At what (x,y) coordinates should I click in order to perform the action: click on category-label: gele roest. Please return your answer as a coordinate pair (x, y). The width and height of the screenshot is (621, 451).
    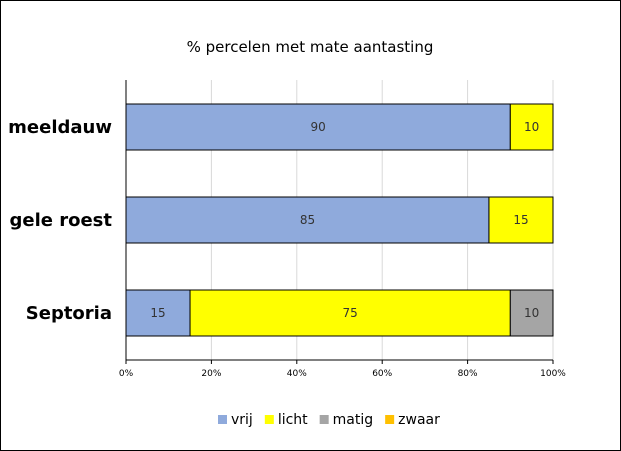
    Looking at the image, I should click on (60, 220).